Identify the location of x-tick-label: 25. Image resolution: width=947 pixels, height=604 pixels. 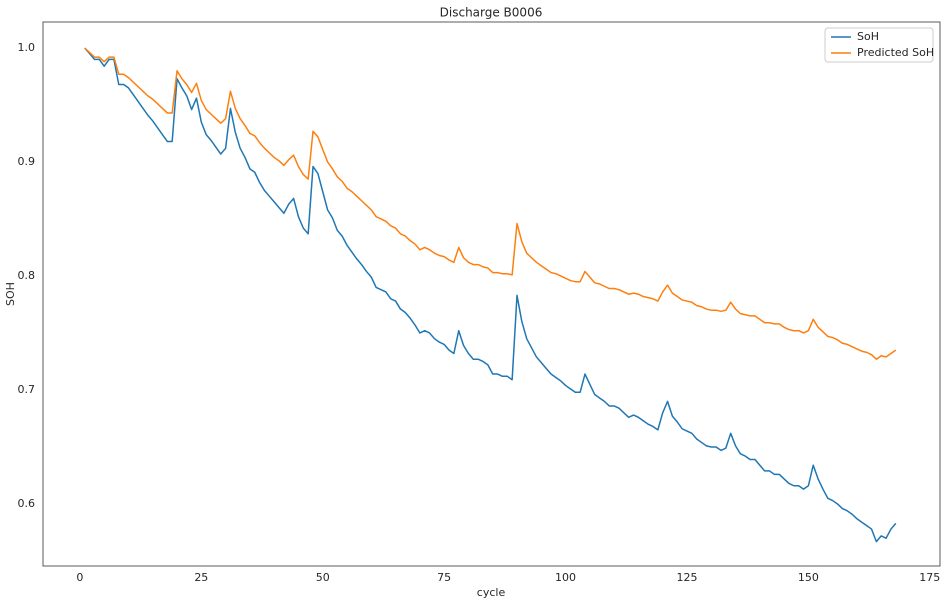
(201, 577).